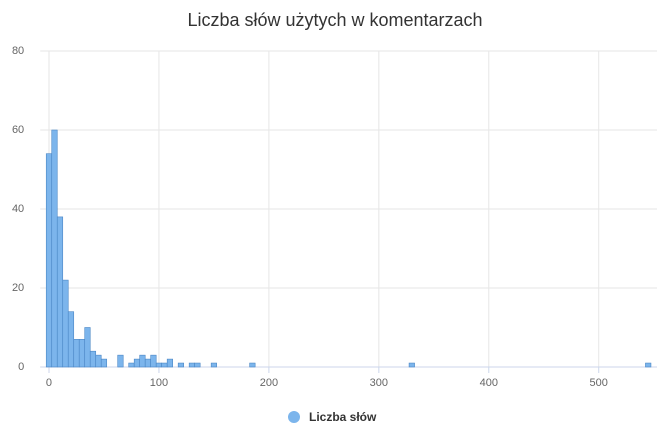 Image resolution: width=670 pixels, height=447 pixels. What do you see at coordinates (21, 367) in the screenshot?
I see `y-tick-label: 0` at bounding box center [21, 367].